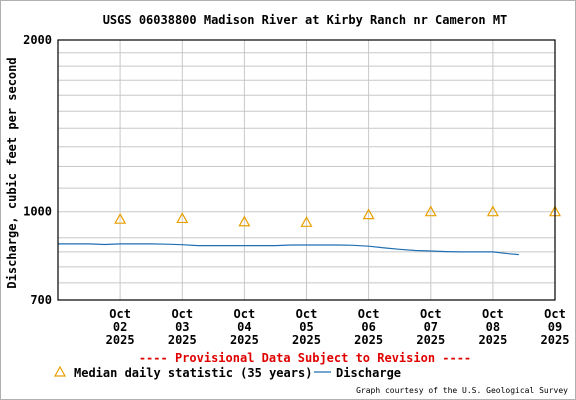 The width and height of the screenshot is (576, 400). What do you see at coordinates (555, 327) in the screenshot?
I see `x-tick-label: 09` at bounding box center [555, 327].